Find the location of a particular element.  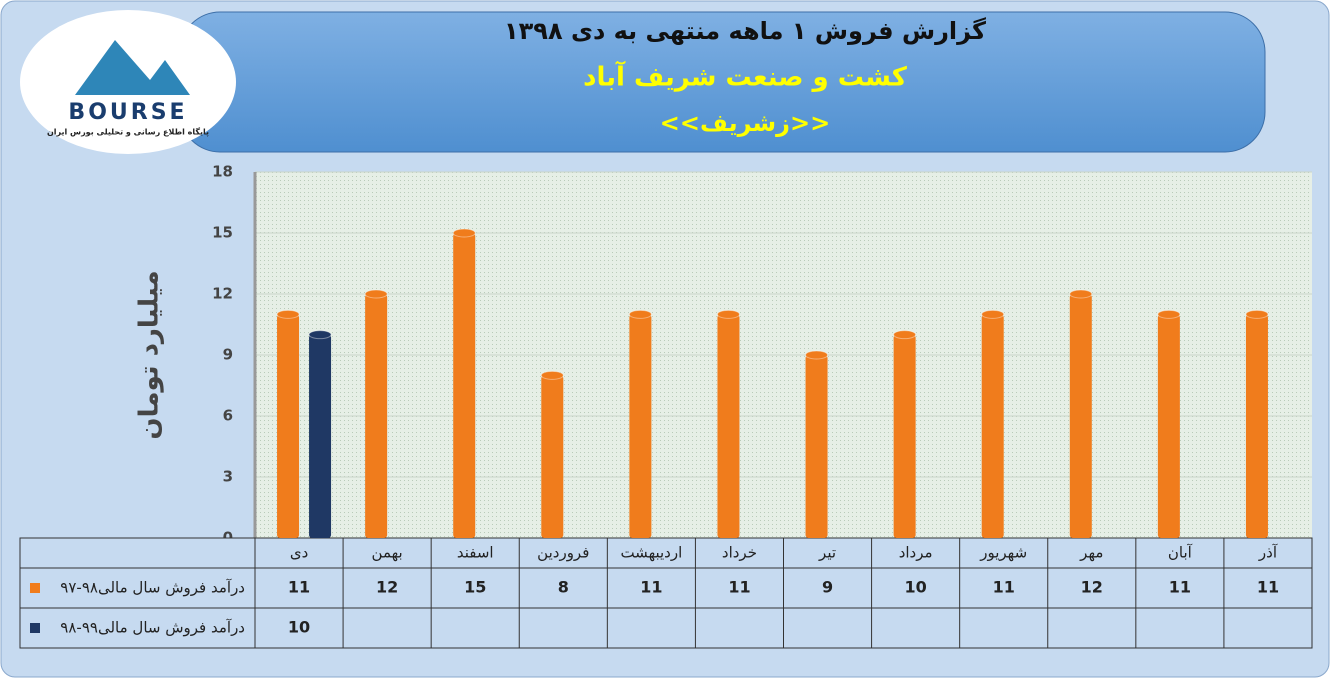

x-tick-label: دی is located at coordinates (299, 553).